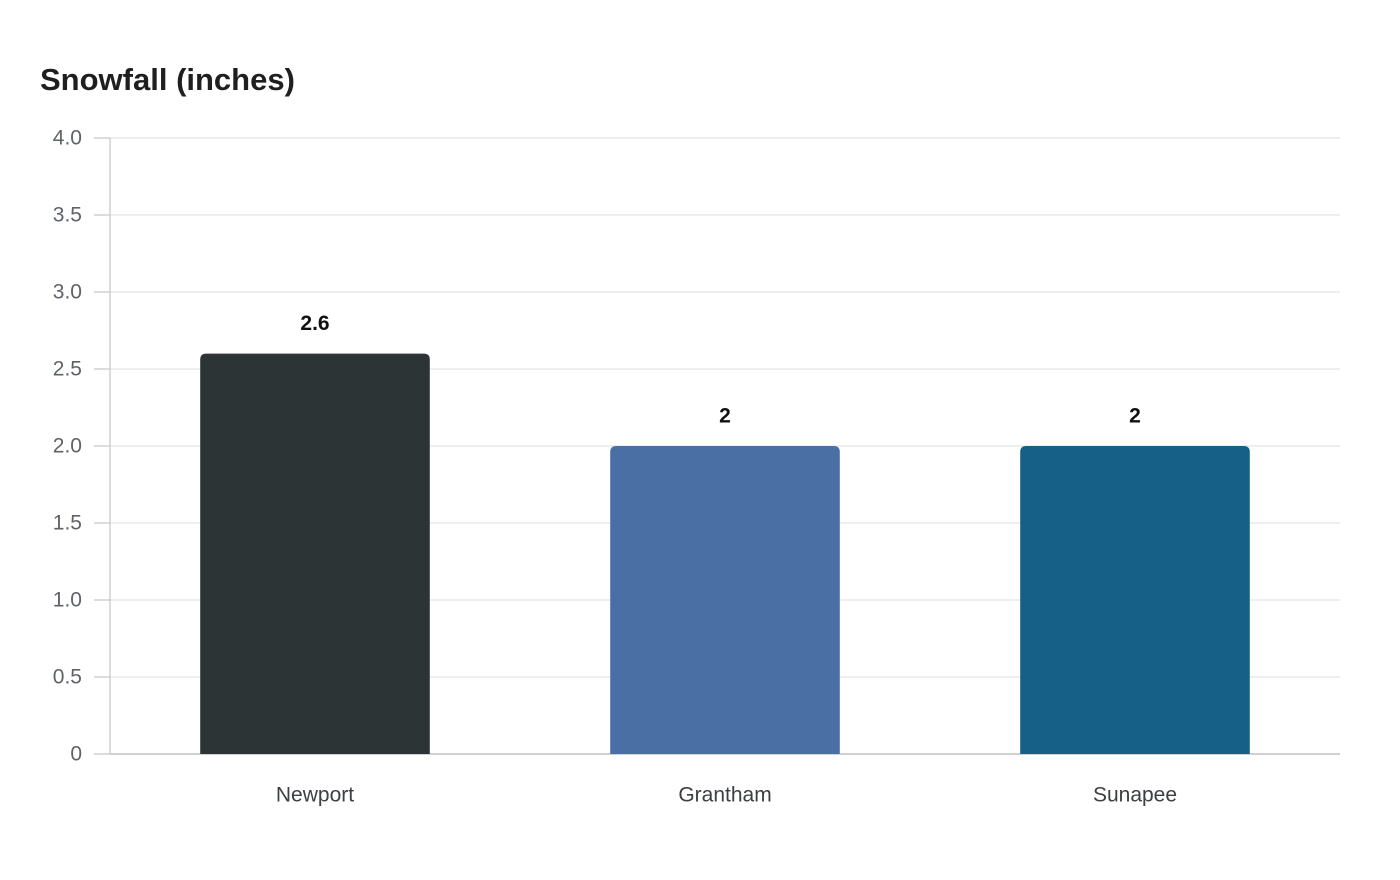 The height and width of the screenshot is (880, 1400). Describe the element at coordinates (167, 79) in the screenshot. I see `chart-title: Snowfall (inches)` at that location.